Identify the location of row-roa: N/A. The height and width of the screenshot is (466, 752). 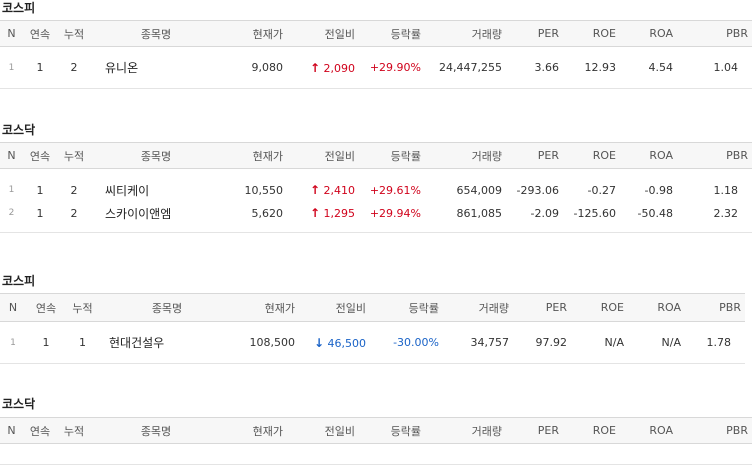
(656, 342).